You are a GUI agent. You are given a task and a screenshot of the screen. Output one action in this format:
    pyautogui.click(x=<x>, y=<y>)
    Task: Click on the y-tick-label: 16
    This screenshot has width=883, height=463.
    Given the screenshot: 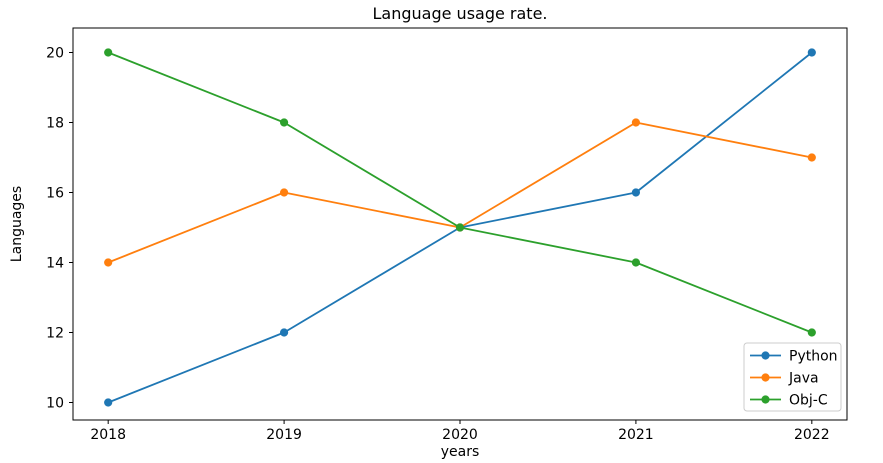 What is the action you would take?
    pyautogui.click(x=55, y=194)
    